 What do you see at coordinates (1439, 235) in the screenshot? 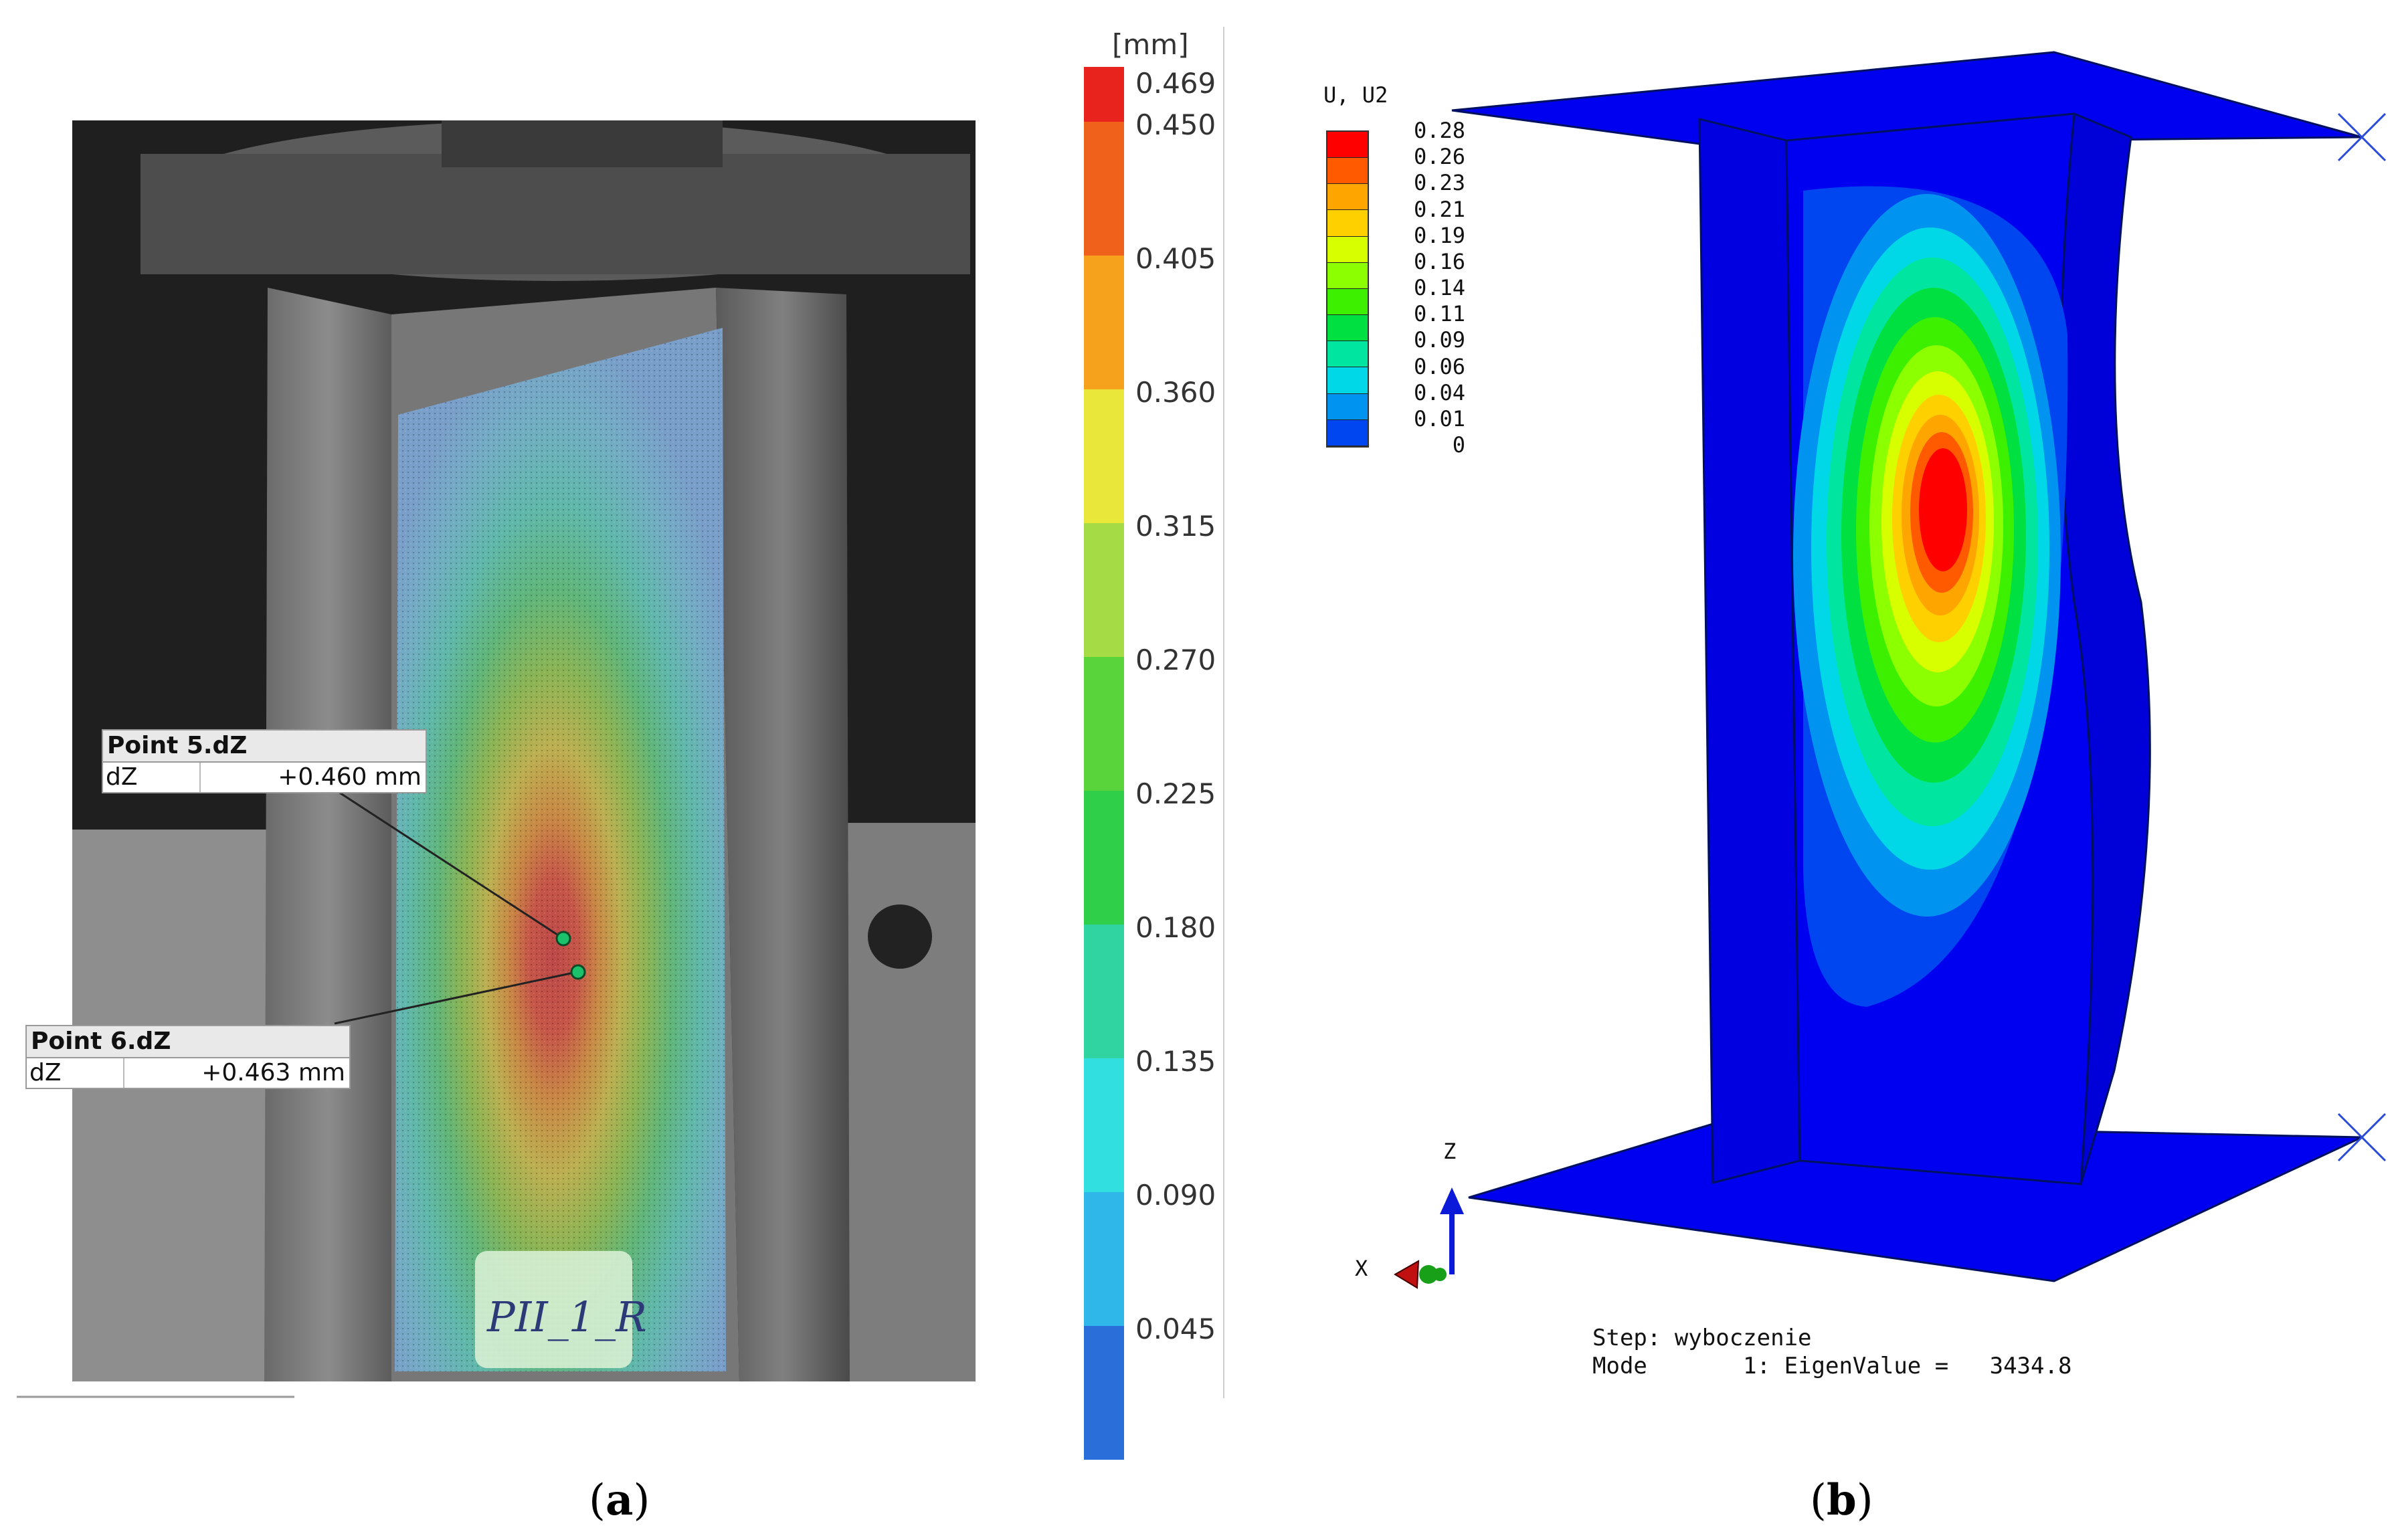
I see `fea-legend-tick: 0.19` at bounding box center [1439, 235].